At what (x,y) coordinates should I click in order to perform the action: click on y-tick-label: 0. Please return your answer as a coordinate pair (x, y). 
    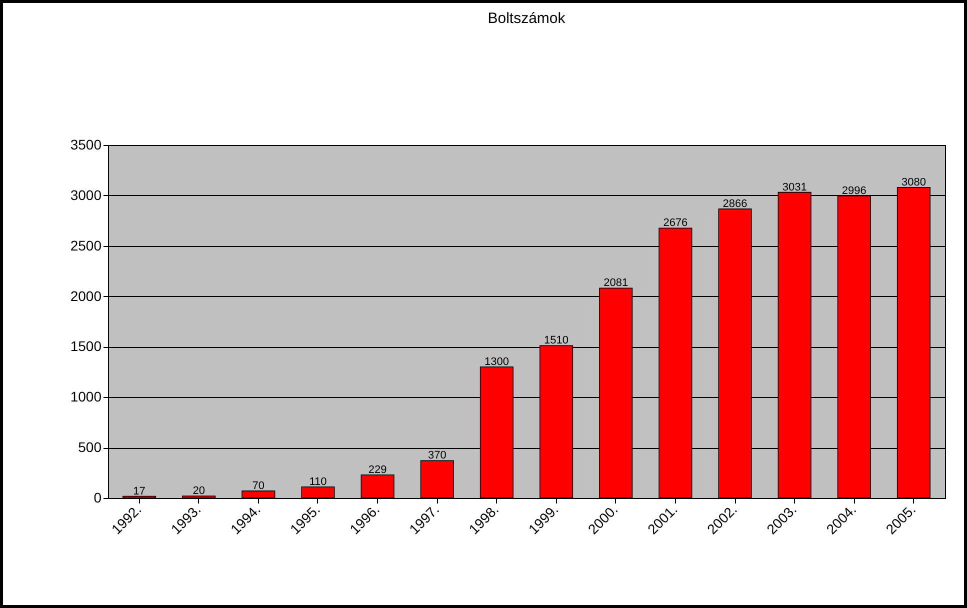
    Looking at the image, I should click on (98, 498).